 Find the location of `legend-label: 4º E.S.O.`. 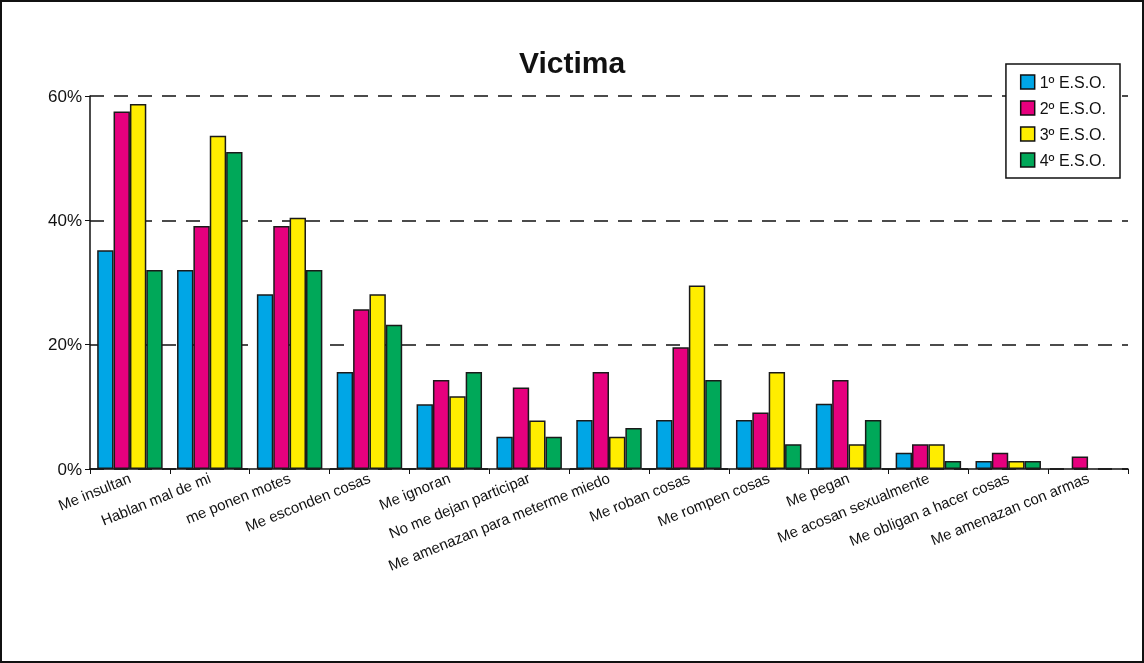

legend-label: 4º E.S.O. is located at coordinates (1072, 160).